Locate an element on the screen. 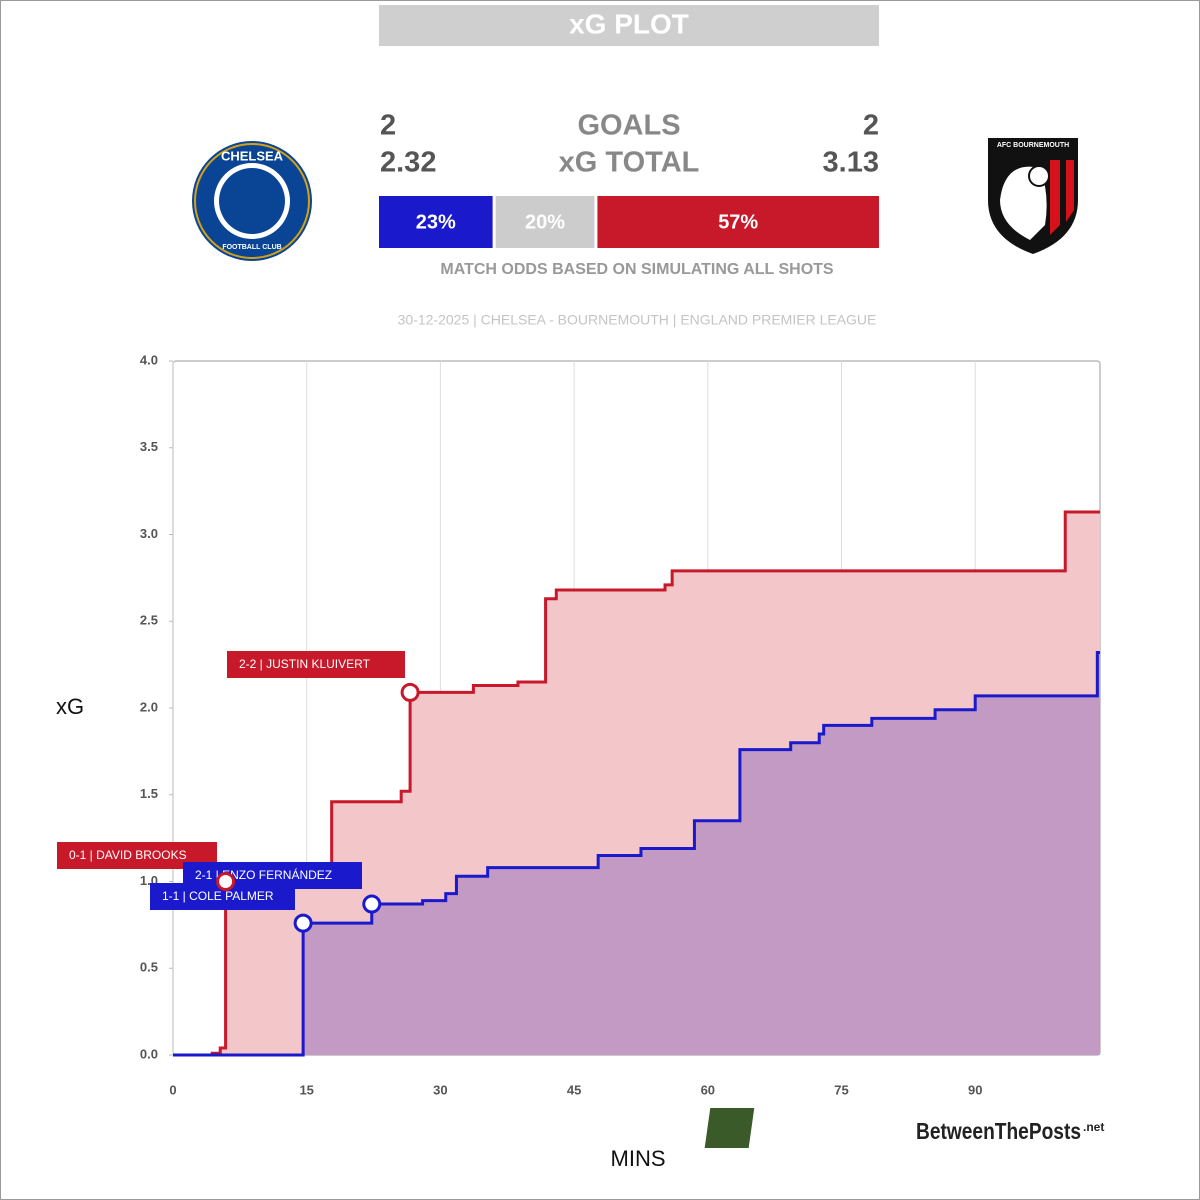 This screenshot has width=1200, height=1200. annotation-label: 2-2 | JUSTIN KLUIVERT is located at coordinates (305, 664).